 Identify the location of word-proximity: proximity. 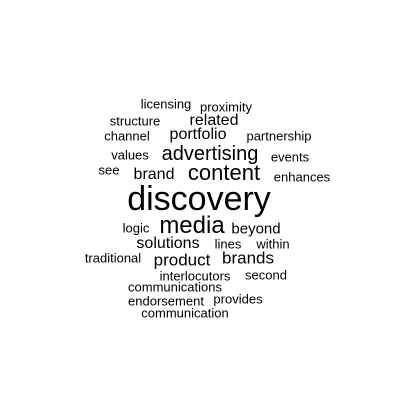
(226, 107).